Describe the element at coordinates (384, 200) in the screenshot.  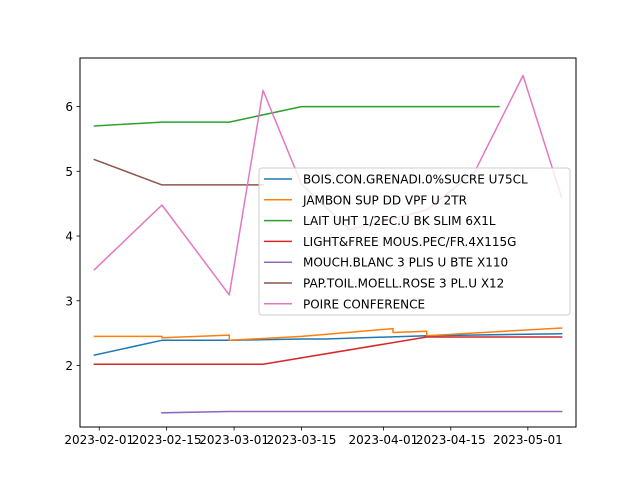
I see `legend-label-jambon-sup-dd-vpf-u-2tr: JAMBON SUP DD VPF U 2TR` at that location.